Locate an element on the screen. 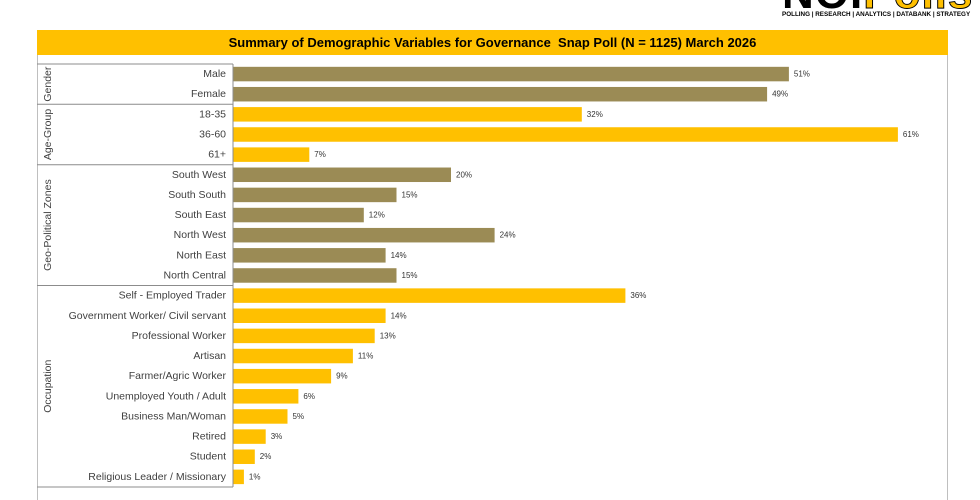 Image resolution: width=980 pixels, height=500 pixels. data-label: 51% is located at coordinates (802, 74).